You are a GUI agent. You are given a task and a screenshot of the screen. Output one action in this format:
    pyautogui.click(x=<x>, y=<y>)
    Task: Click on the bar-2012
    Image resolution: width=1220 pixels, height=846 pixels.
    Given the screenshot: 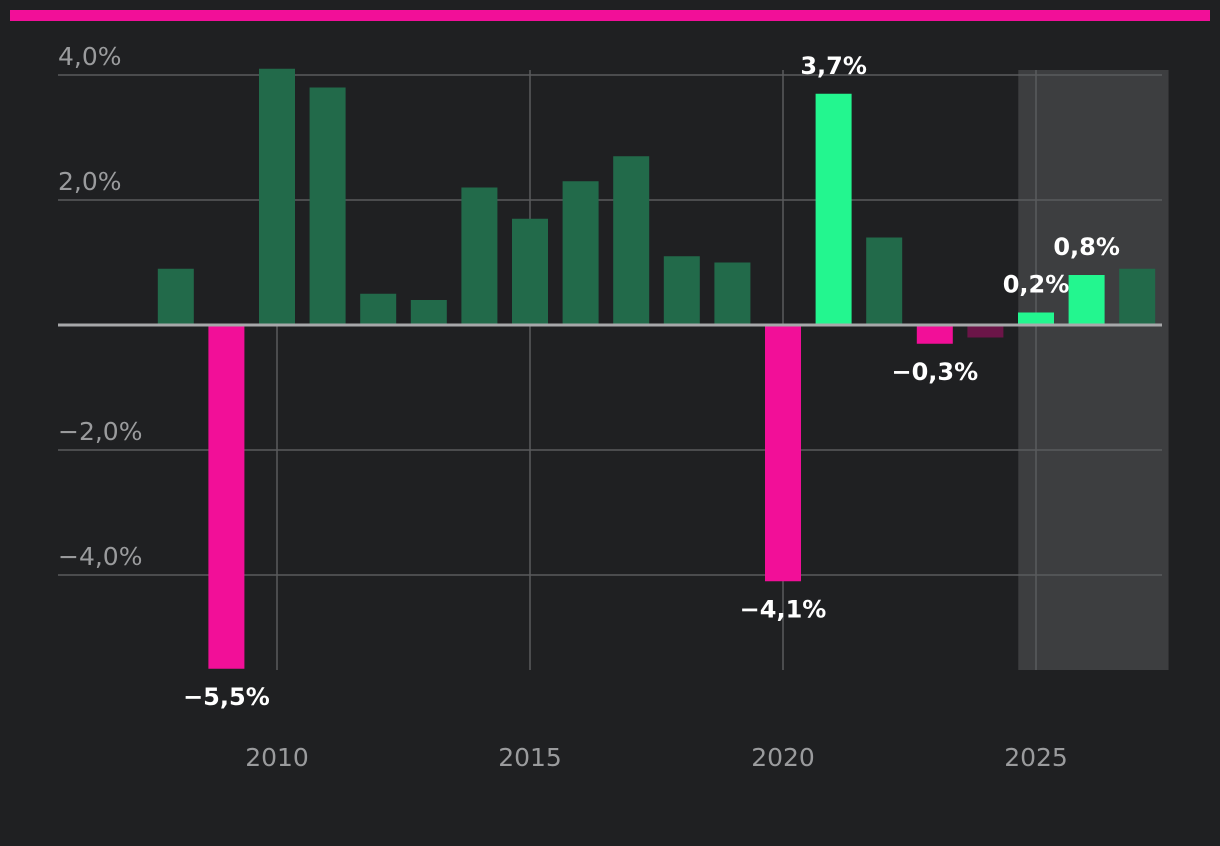 What is the action you would take?
    pyautogui.click(x=378, y=309)
    